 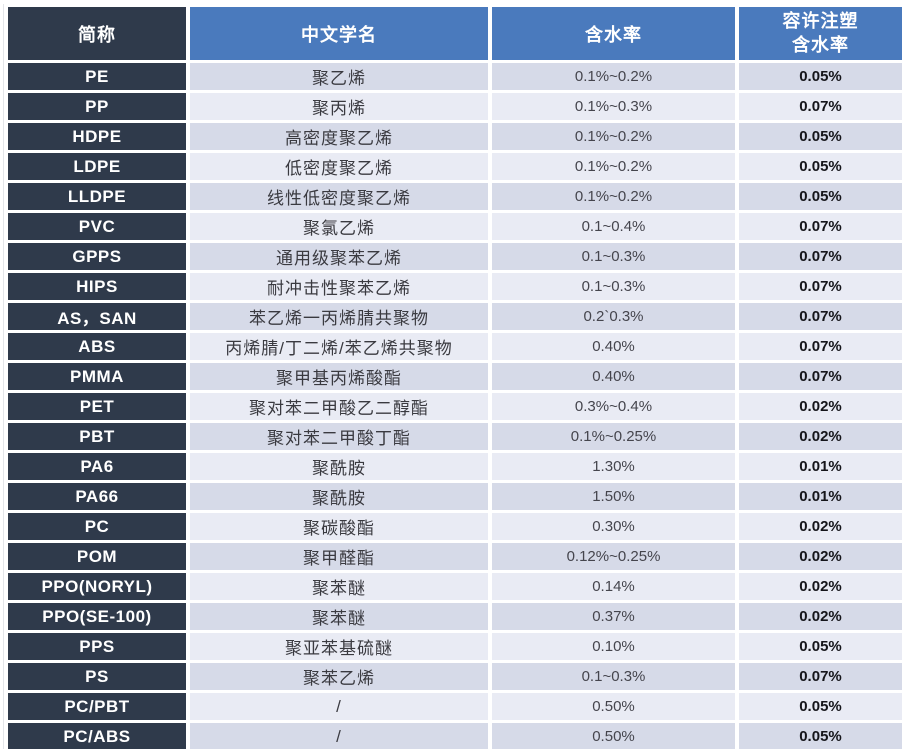 I want to click on chinese-name-cell: 聚对苯二甲酸乙二醇酯, so click(x=339, y=406).